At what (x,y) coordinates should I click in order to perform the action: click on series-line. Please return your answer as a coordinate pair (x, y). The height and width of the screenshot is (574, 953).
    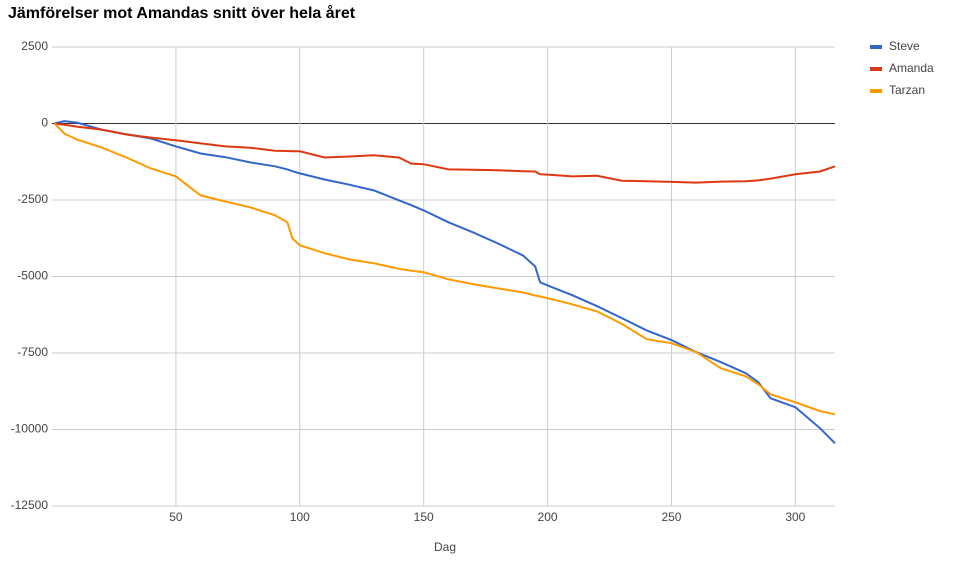
    Looking at the image, I should click on (445, 153).